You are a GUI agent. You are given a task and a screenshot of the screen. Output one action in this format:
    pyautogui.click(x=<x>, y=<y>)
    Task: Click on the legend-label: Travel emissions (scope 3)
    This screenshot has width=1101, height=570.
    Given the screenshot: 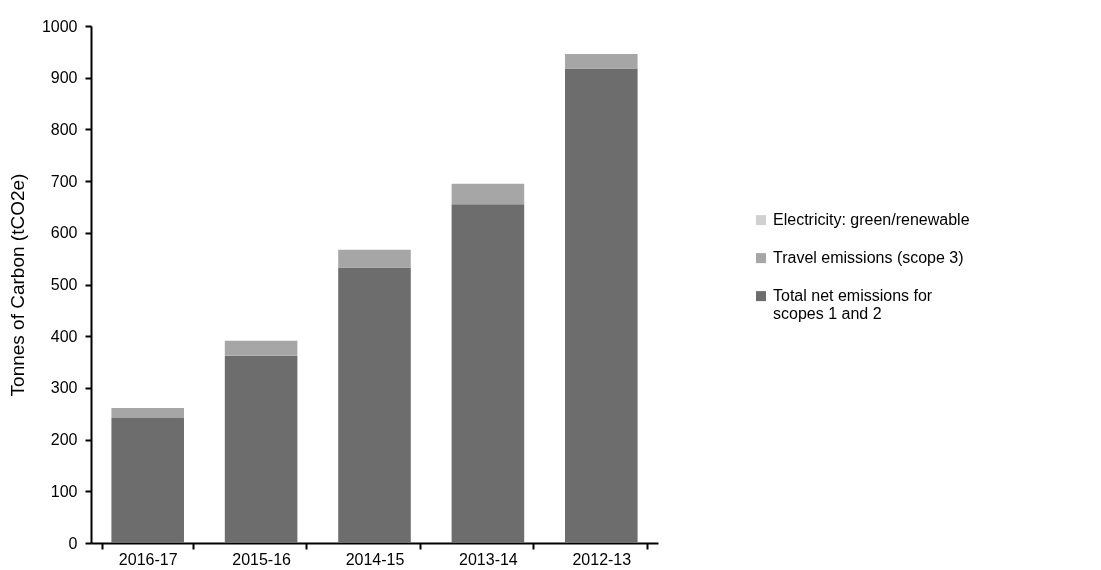 What is the action you would take?
    pyautogui.click(x=868, y=258)
    